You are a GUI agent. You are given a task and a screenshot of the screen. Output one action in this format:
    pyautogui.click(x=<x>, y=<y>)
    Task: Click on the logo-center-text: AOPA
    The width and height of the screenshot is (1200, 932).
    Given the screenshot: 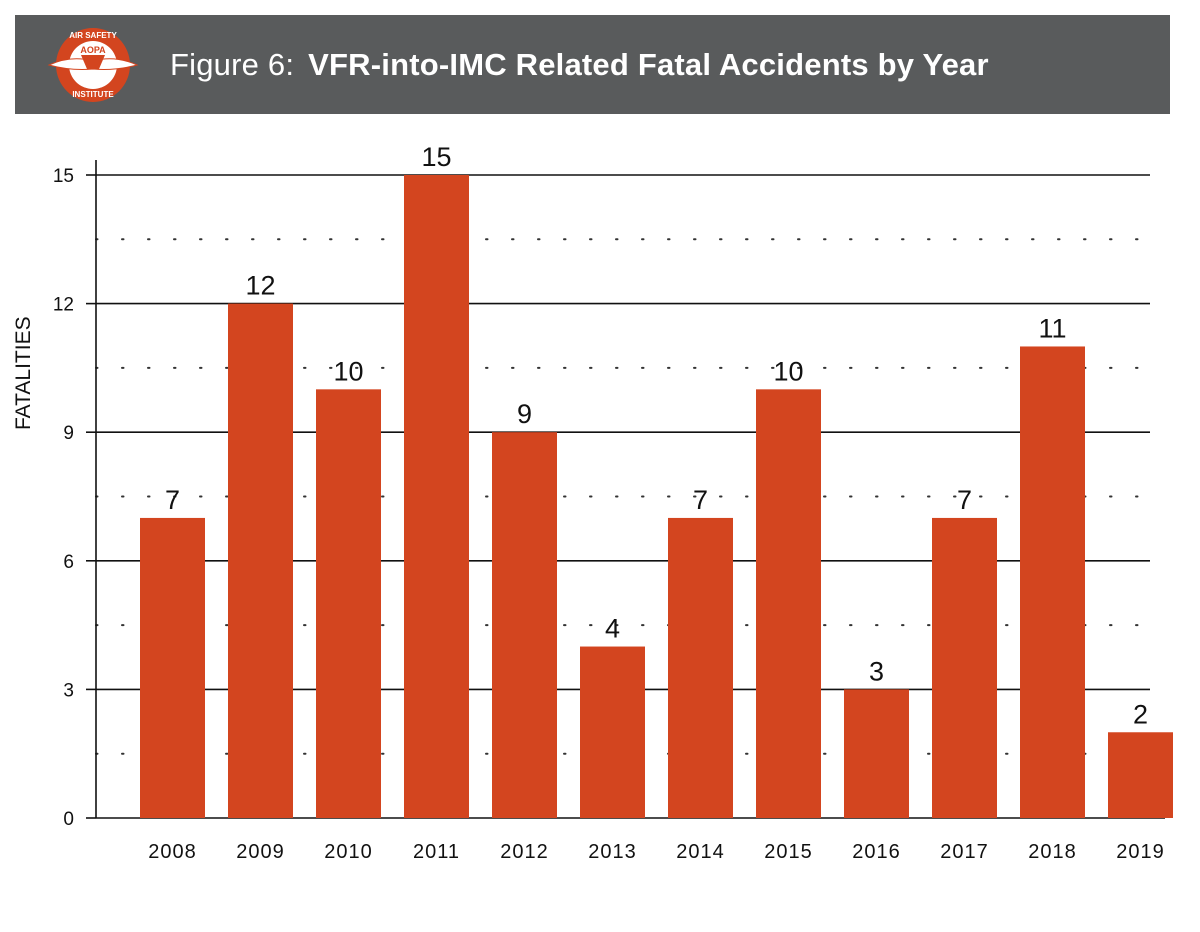 What is the action you would take?
    pyautogui.click(x=93, y=50)
    